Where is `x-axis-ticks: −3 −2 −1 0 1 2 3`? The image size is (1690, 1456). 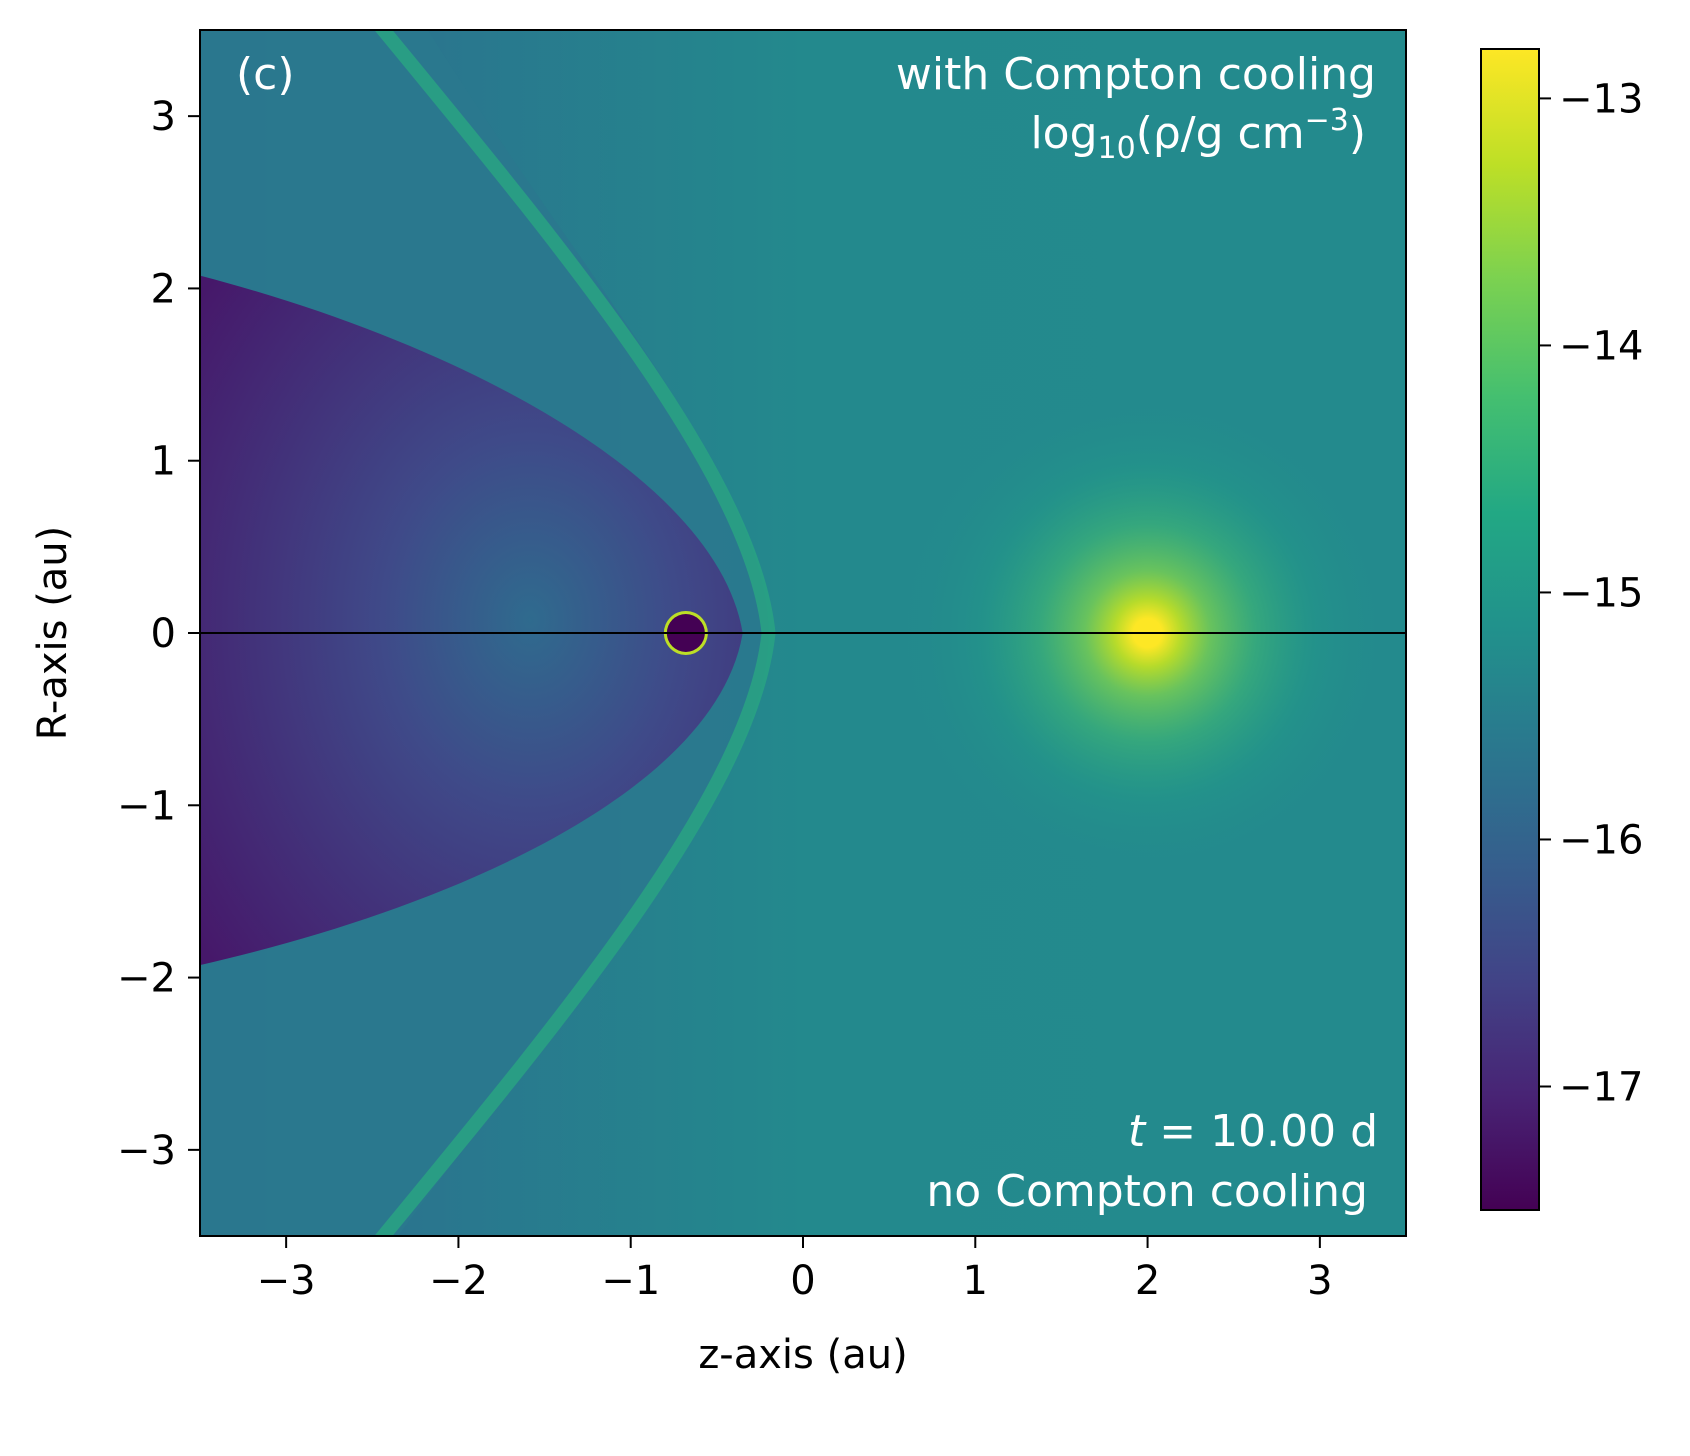 x-axis-ticks: −3 −2 −1 0 1 2 3 is located at coordinates (795, 1270).